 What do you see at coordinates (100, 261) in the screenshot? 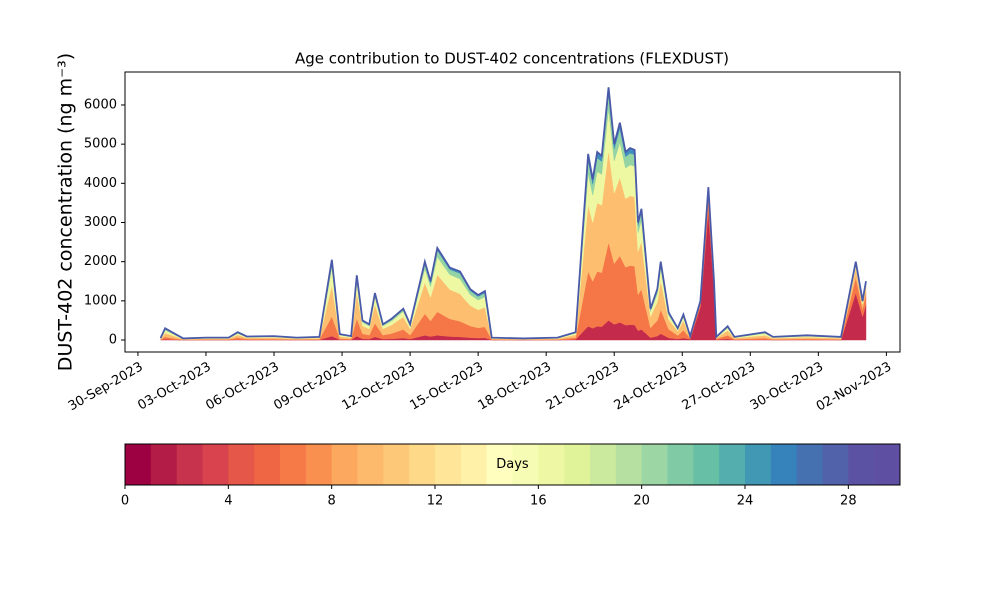
I see `y-tick-label: 2000` at bounding box center [100, 261].